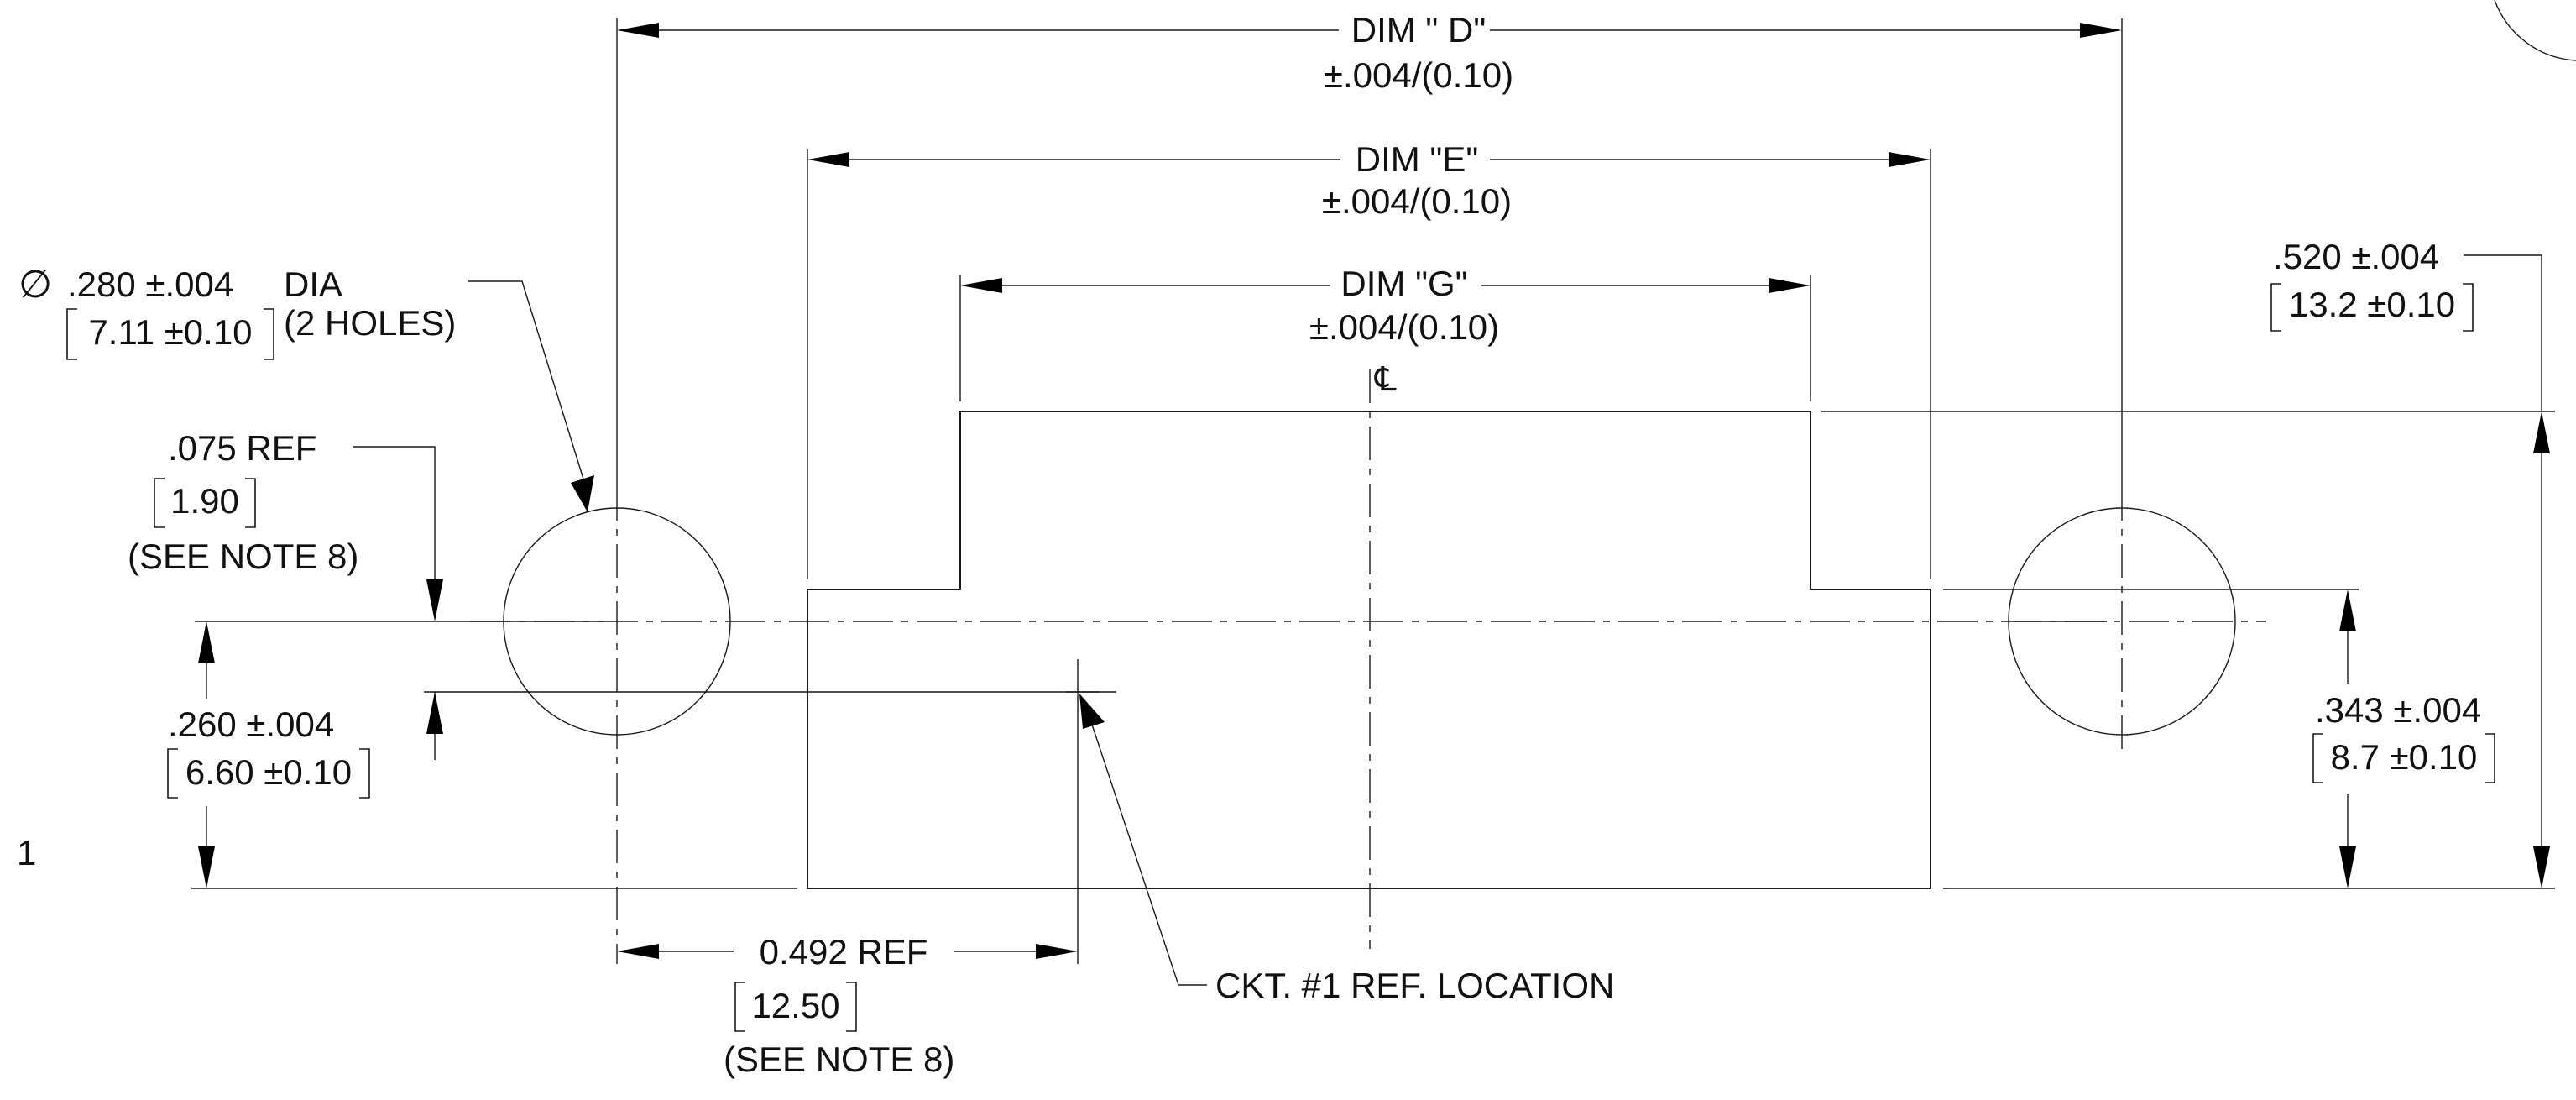  I want to click on ckt-ref-arrow, so click(1092, 711).